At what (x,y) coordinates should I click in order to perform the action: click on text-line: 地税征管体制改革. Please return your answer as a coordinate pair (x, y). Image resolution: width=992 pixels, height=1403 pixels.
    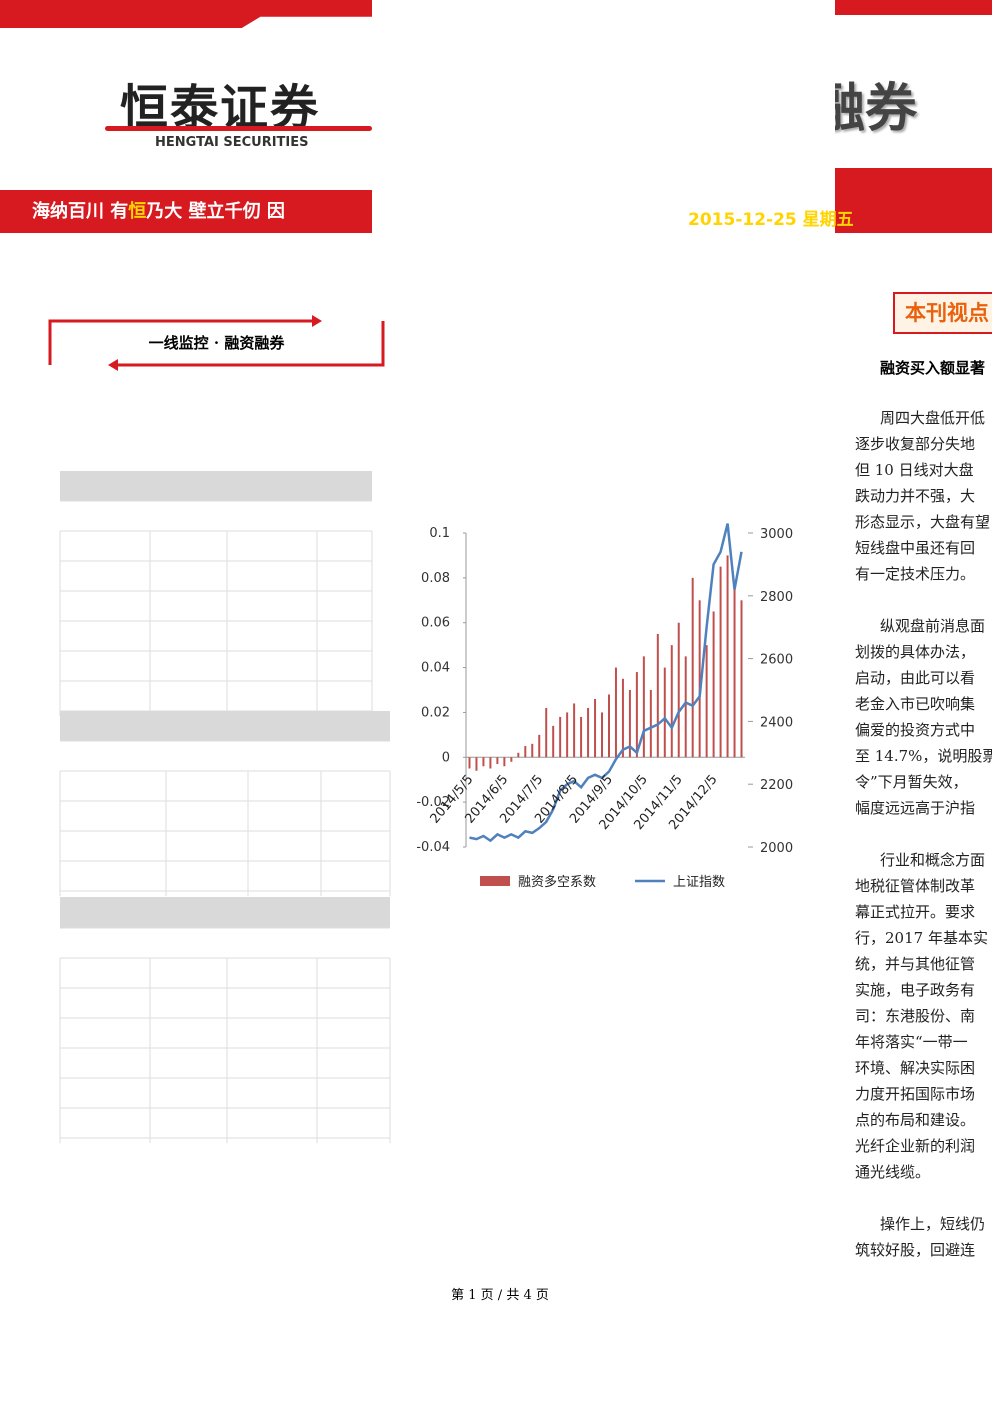
    Looking at the image, I should click on (915, 886).